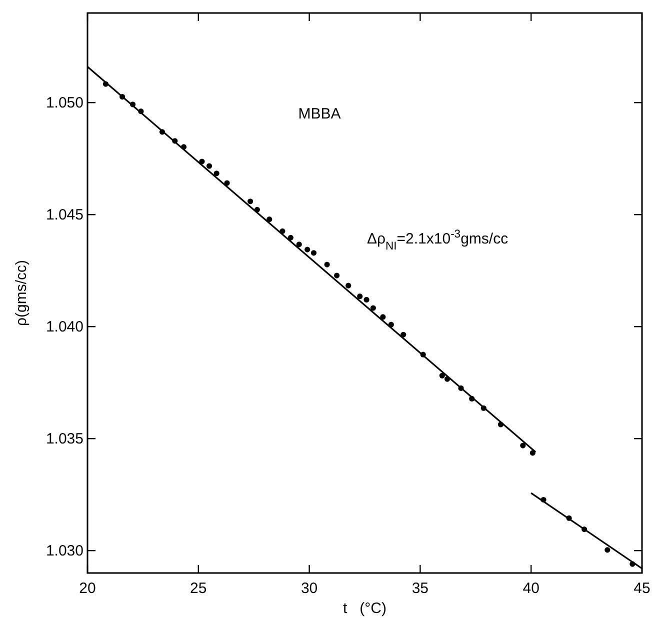  I want to click on x-tick-label: 35, so click(420, 588).